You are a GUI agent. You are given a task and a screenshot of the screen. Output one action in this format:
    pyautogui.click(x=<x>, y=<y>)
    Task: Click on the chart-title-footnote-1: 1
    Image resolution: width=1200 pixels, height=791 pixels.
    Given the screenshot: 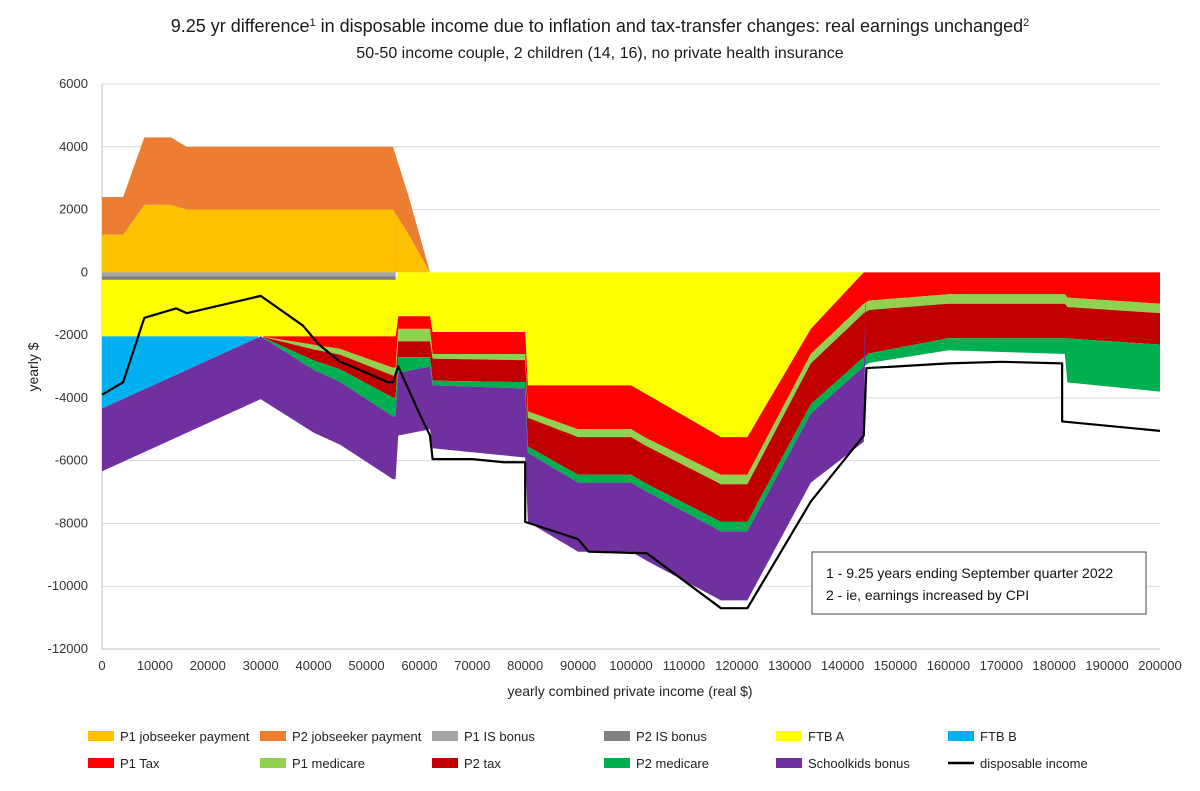 What is the action you would take?
    pyautogui.click(x=313, y=23)
    